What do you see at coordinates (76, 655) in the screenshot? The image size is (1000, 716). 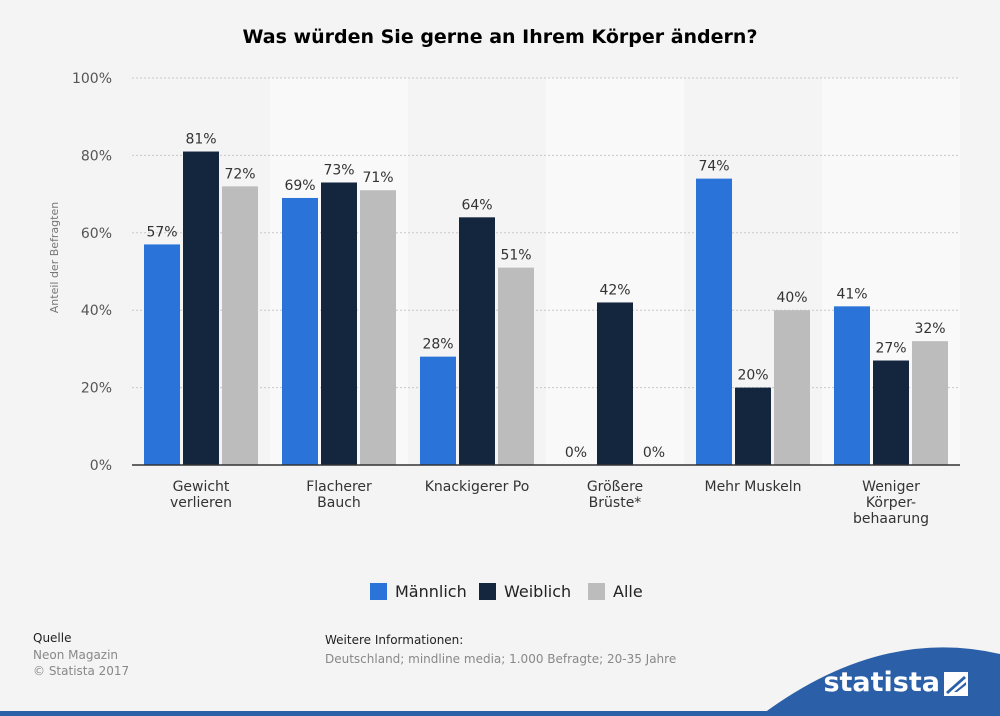 I see `source-name: Neon Magazin` at bounding box center [76, 655].